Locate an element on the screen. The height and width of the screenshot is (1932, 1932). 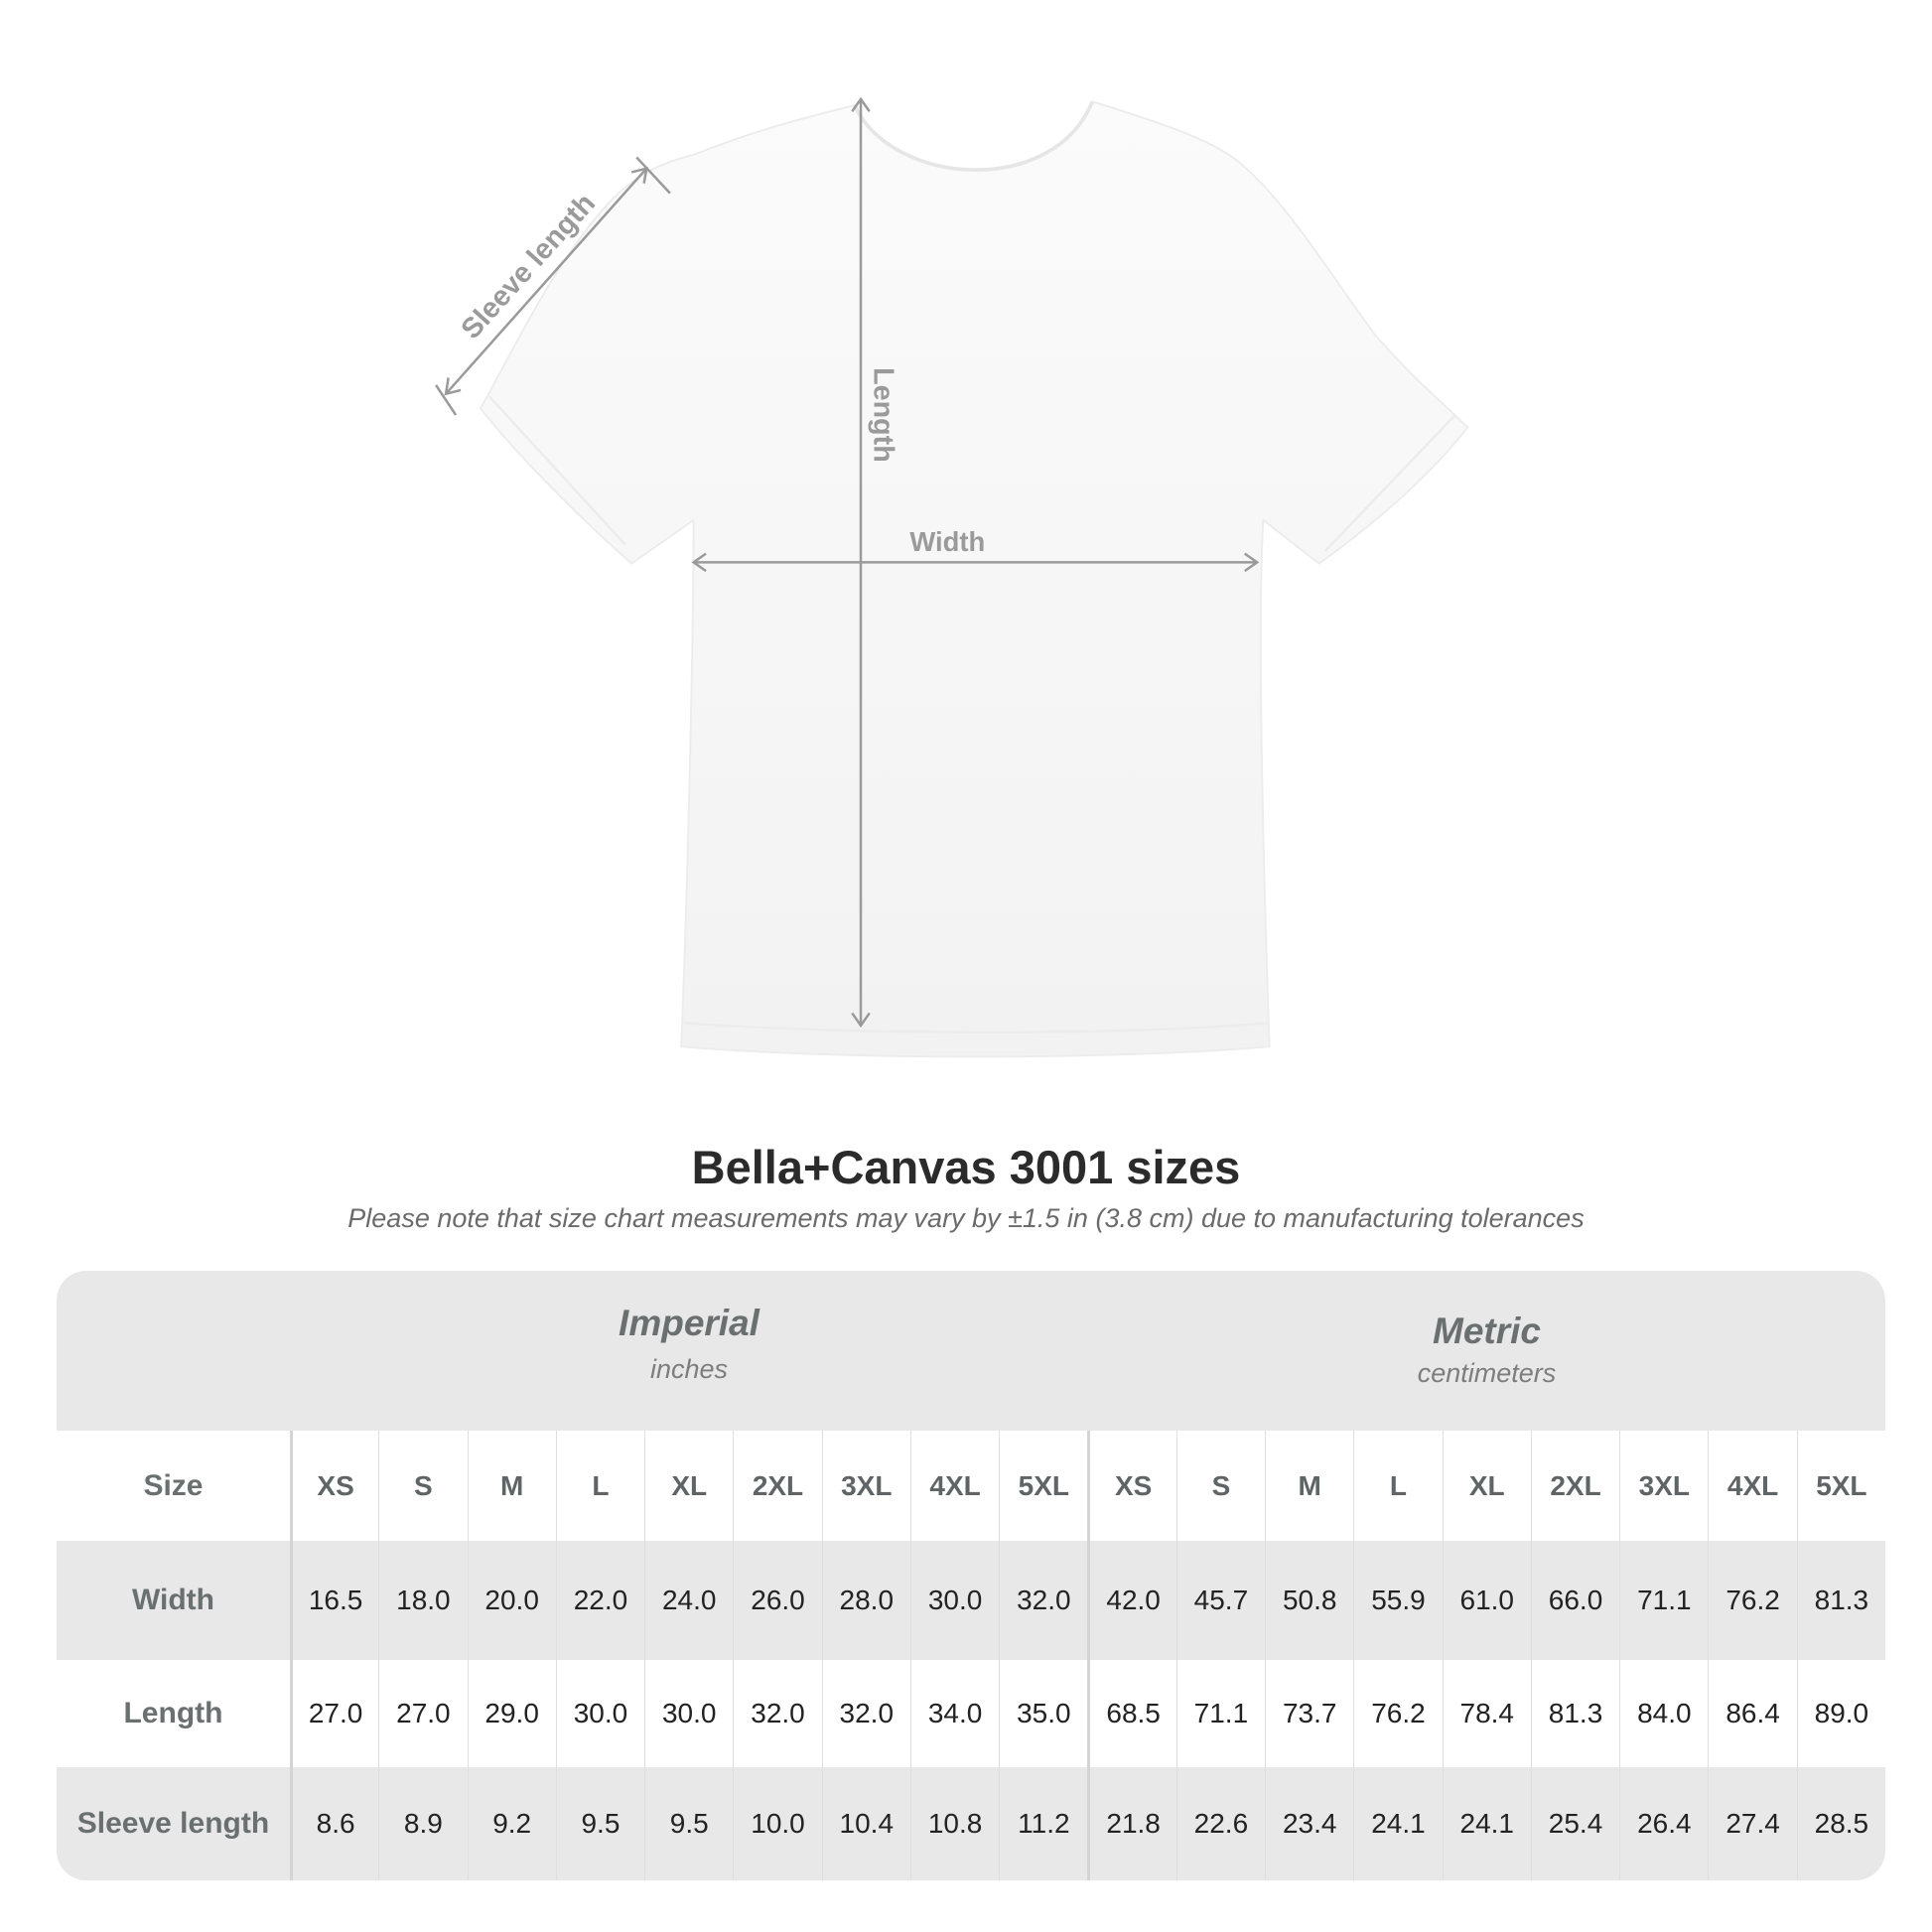
metric-size-l: L is located at coordinates (1398, 1486).